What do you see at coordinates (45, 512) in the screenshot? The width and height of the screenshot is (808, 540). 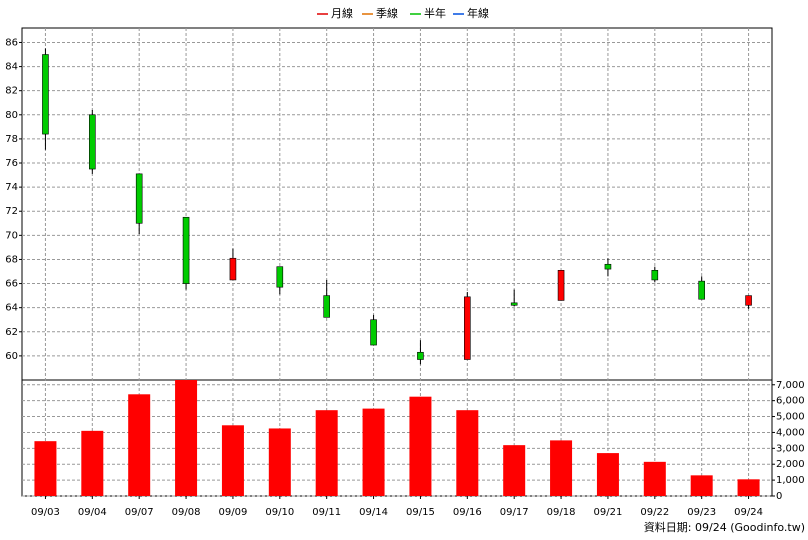 I see `x-tick-label: 09/03` at bounding box center [45, 512].